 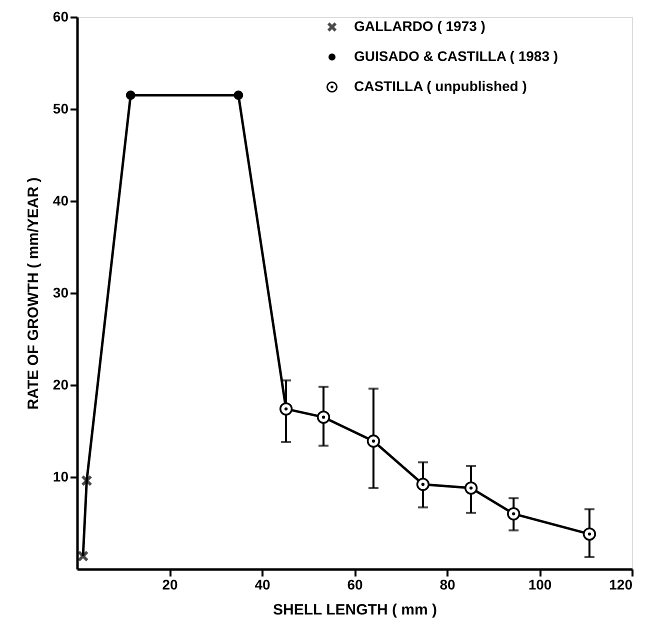 I want to click on x-tick-label: 40, so click(x=262, y=584).